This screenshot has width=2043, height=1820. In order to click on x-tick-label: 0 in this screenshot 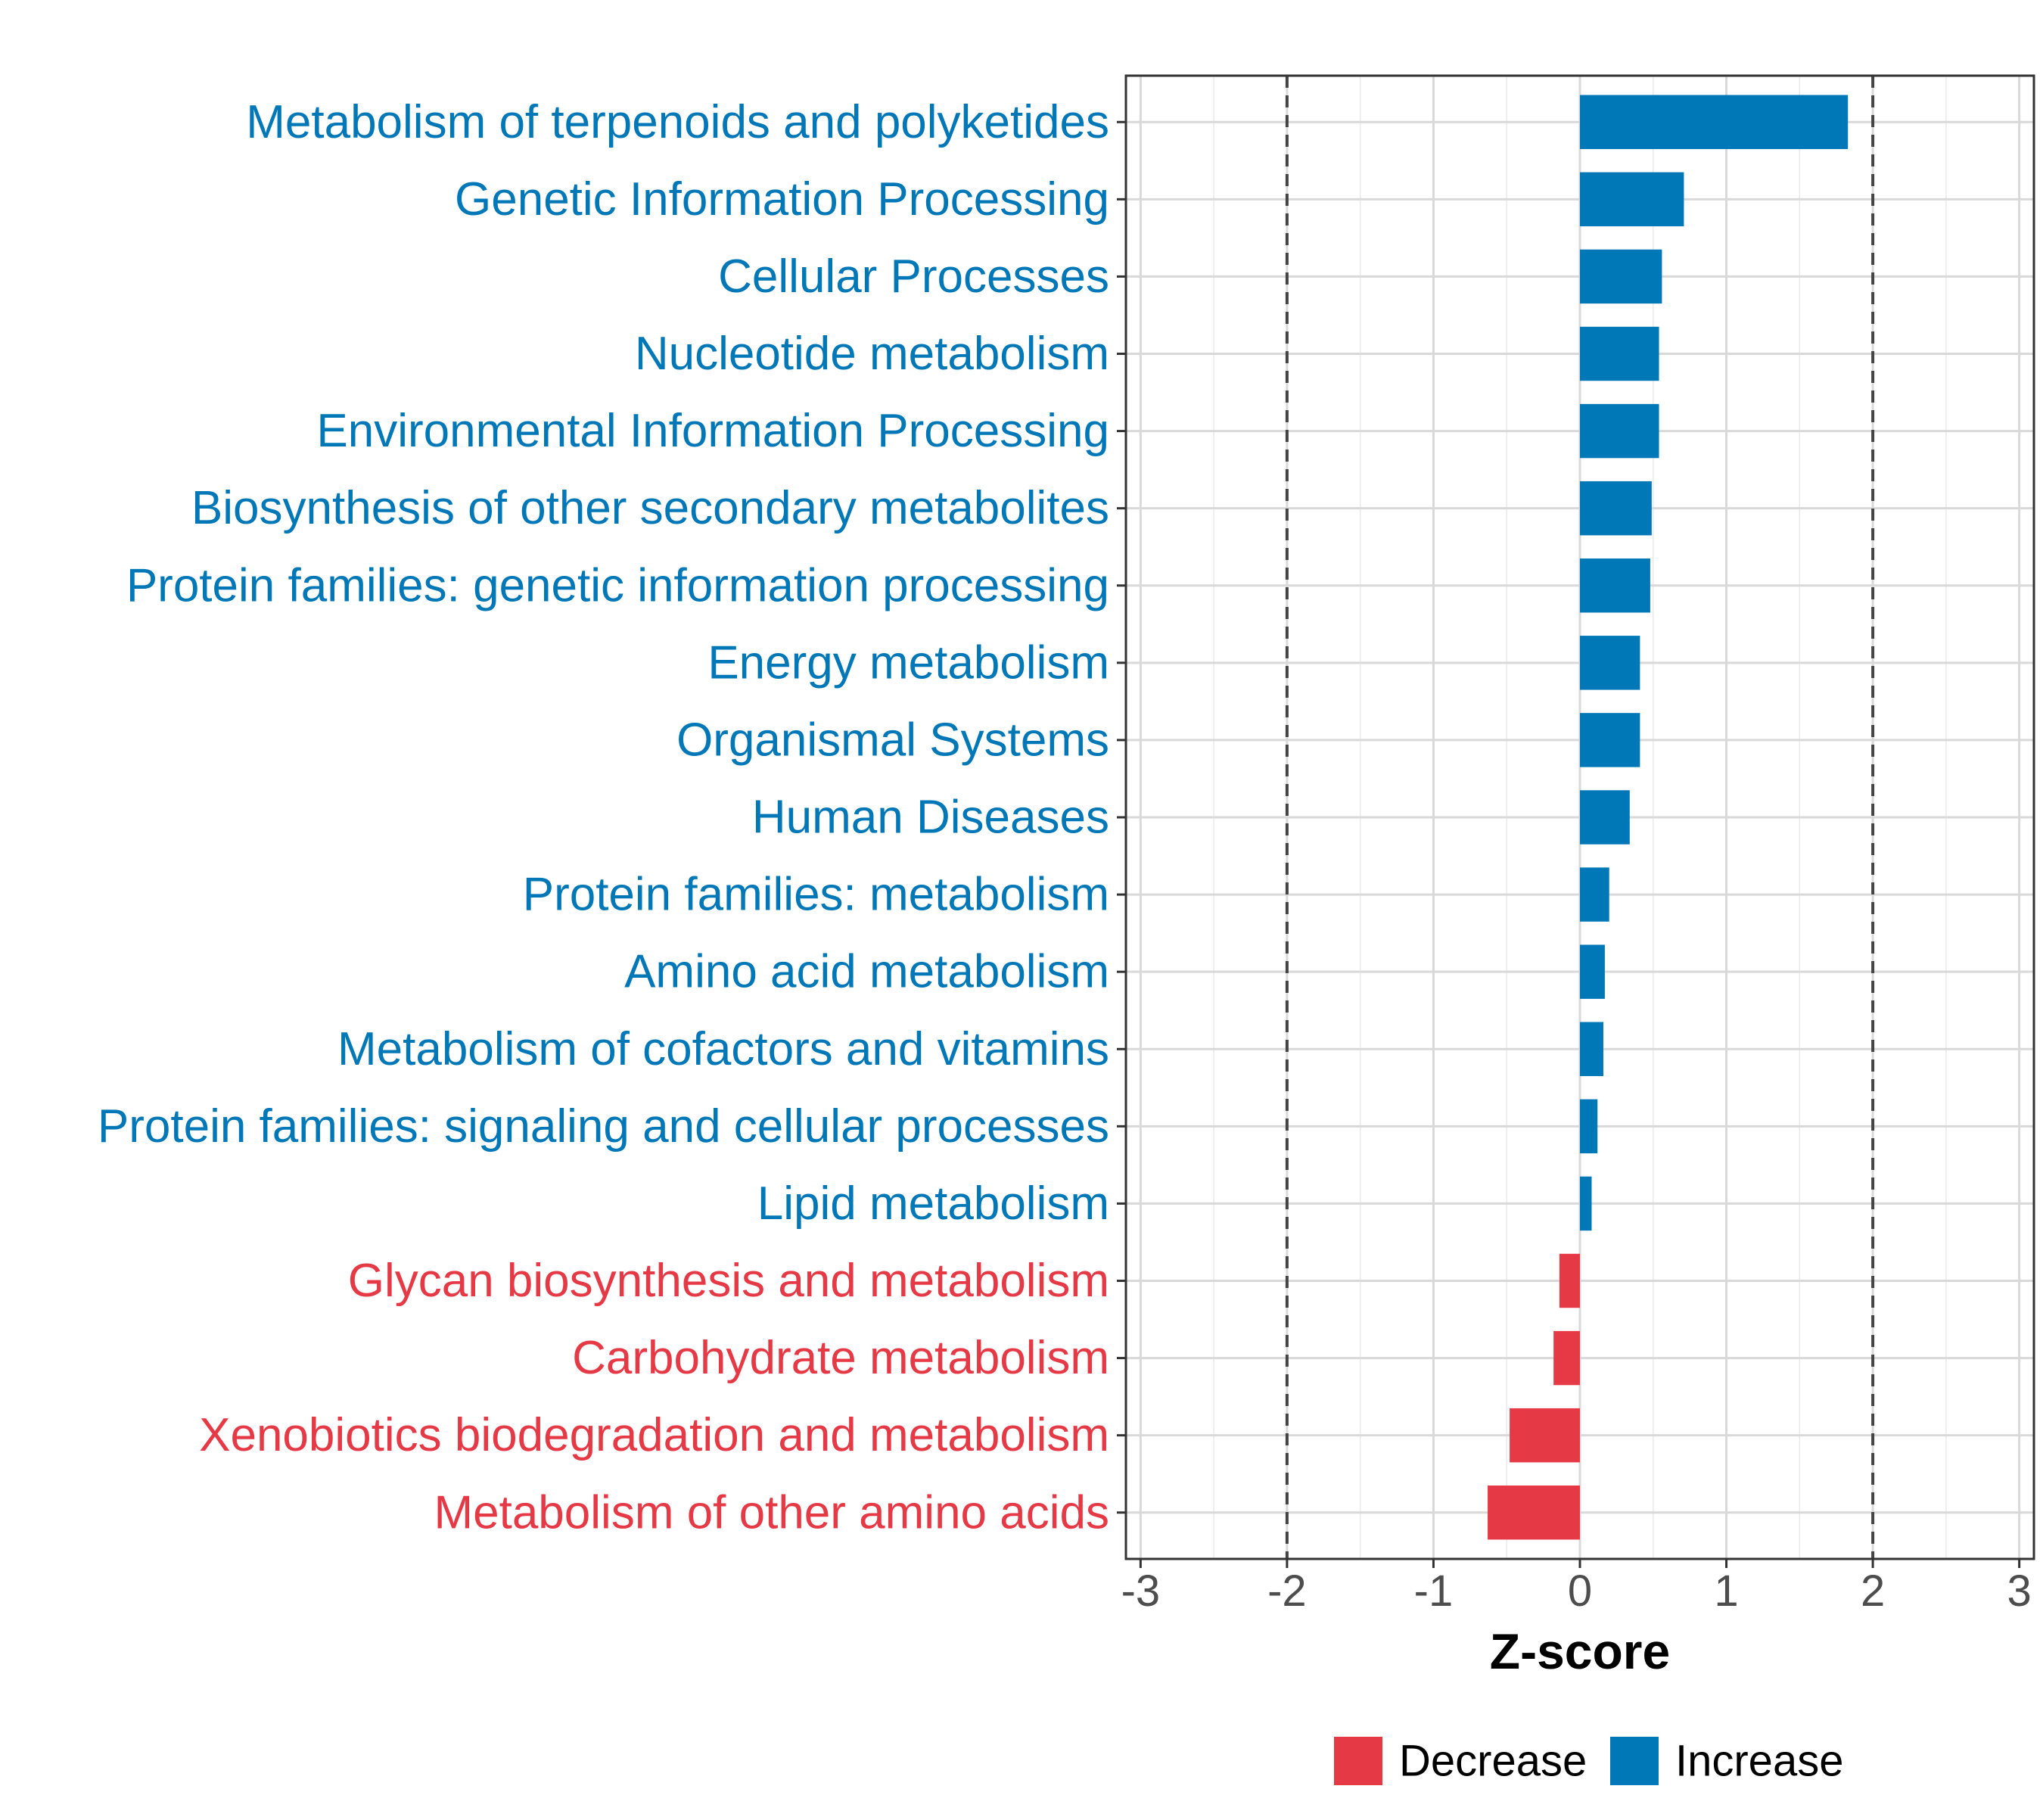, I will do `click(1580, 1591)`.